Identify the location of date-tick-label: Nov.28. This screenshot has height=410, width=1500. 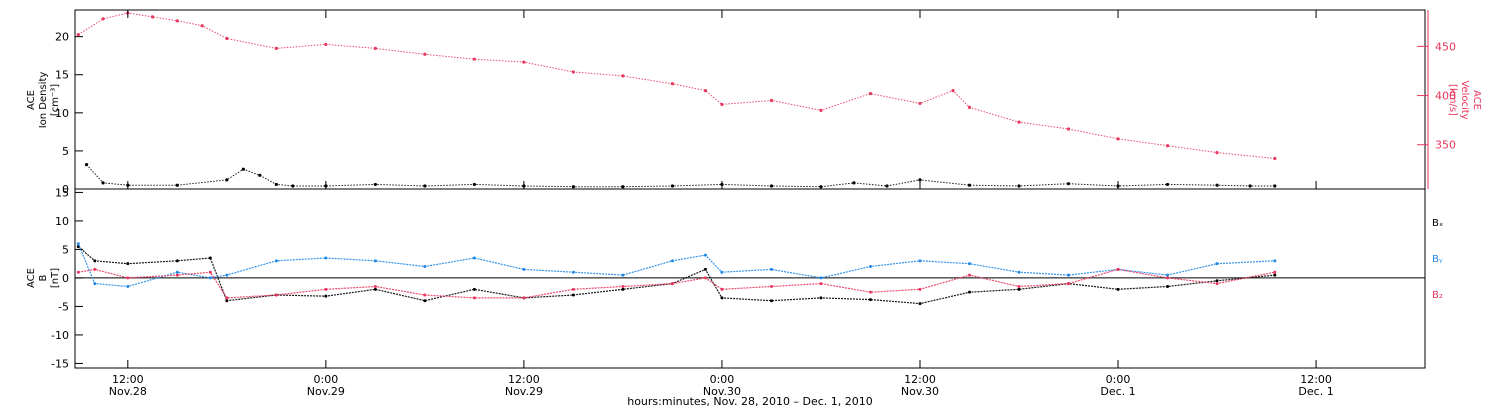
(128, 391).